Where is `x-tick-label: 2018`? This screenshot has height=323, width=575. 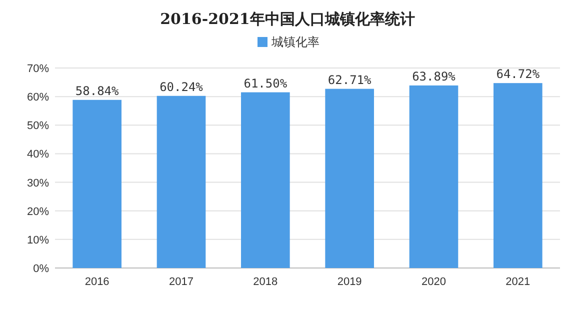 x-tick-label: 2018 is located at coordinates (265, 282).